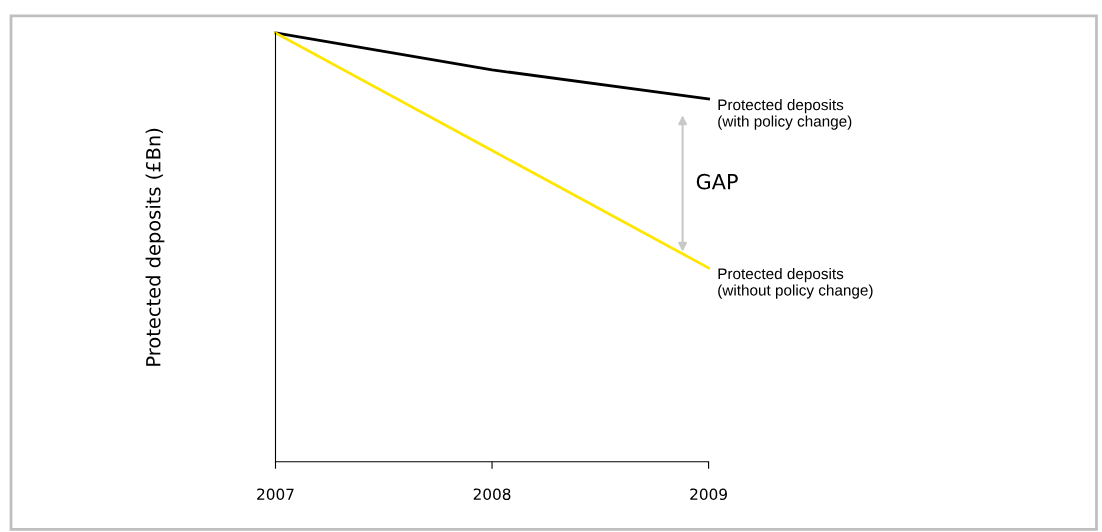  I want to click on y-axis-title: Protected deposits (£Bn), so click(155, 247).